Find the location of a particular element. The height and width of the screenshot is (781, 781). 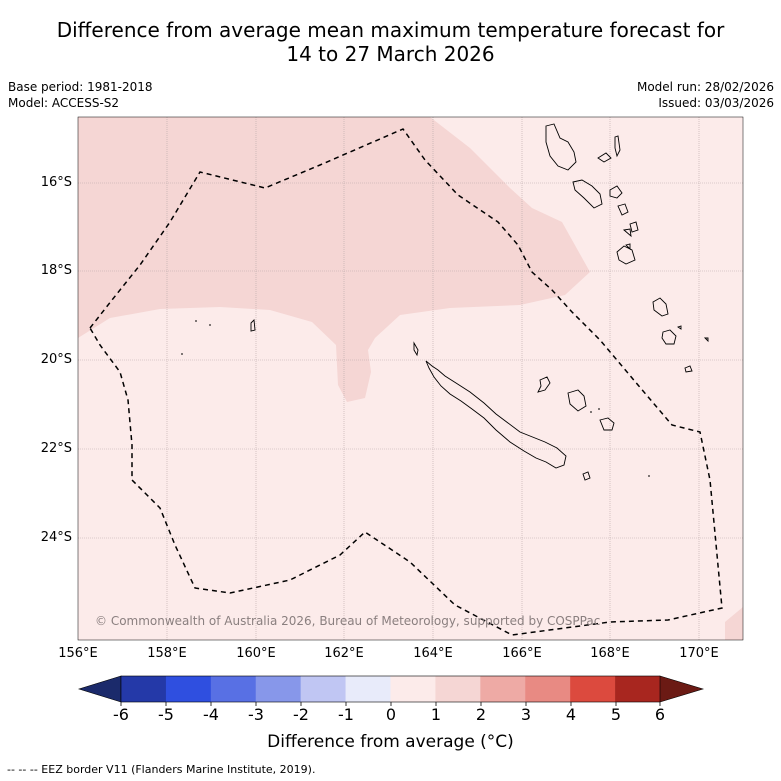

new-caledonia-outline is located at coordinates (490, 405).